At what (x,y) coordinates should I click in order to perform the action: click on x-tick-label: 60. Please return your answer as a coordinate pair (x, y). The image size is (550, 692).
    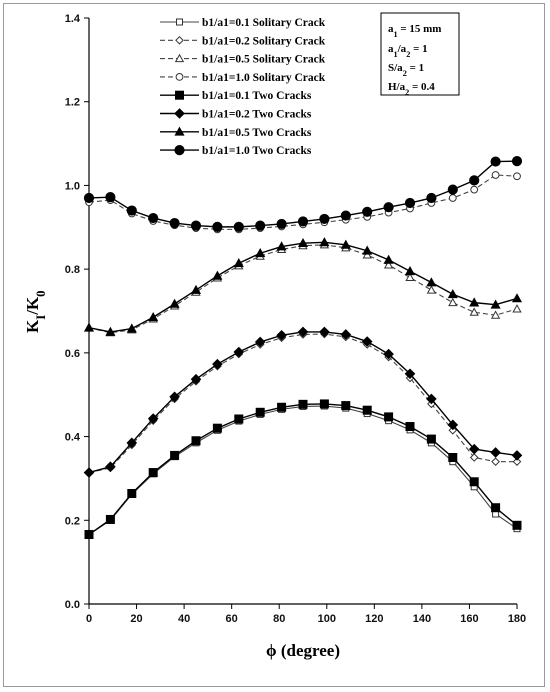
    Looking at the image, I should click on (232, 619).